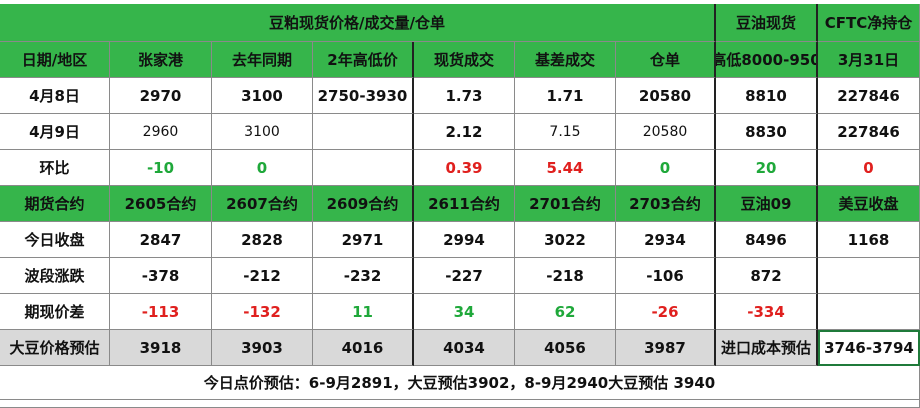 This screenshot has height=408, width=920. What do you see at coordinates (666, 240) in the screenshot?
I see `data-cell: 2934` at bounding box center [666, 240].